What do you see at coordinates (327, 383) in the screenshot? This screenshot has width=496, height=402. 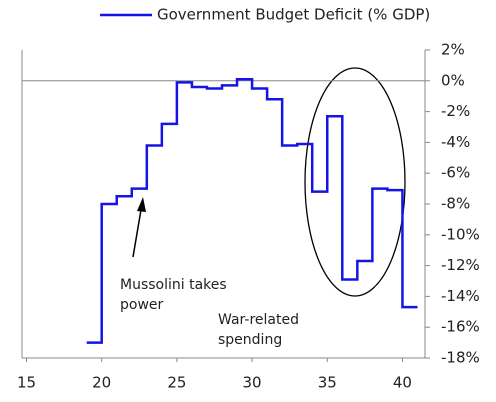 I see `x-tick-label: 35` at bounding box center [327, 383].